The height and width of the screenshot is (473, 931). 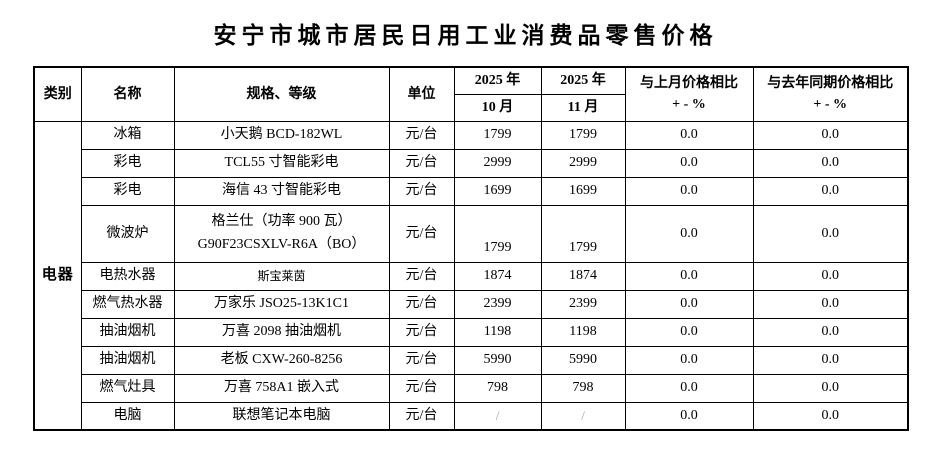 I want to click on header-mom: 与上月价格相比 + - %, so click(x=689, y=94).